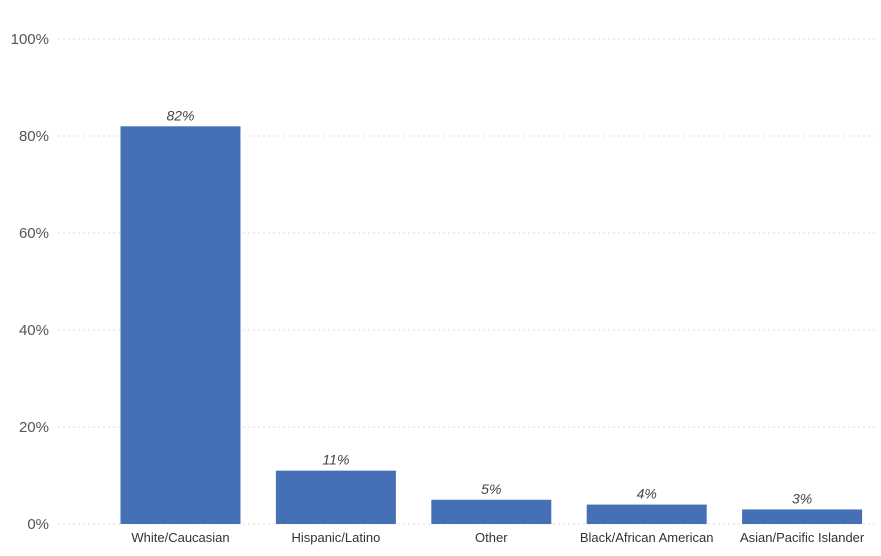 This screenshot has height=556, width=881. I want to click on y-tick-label-40: 40%, so click(34, 330).